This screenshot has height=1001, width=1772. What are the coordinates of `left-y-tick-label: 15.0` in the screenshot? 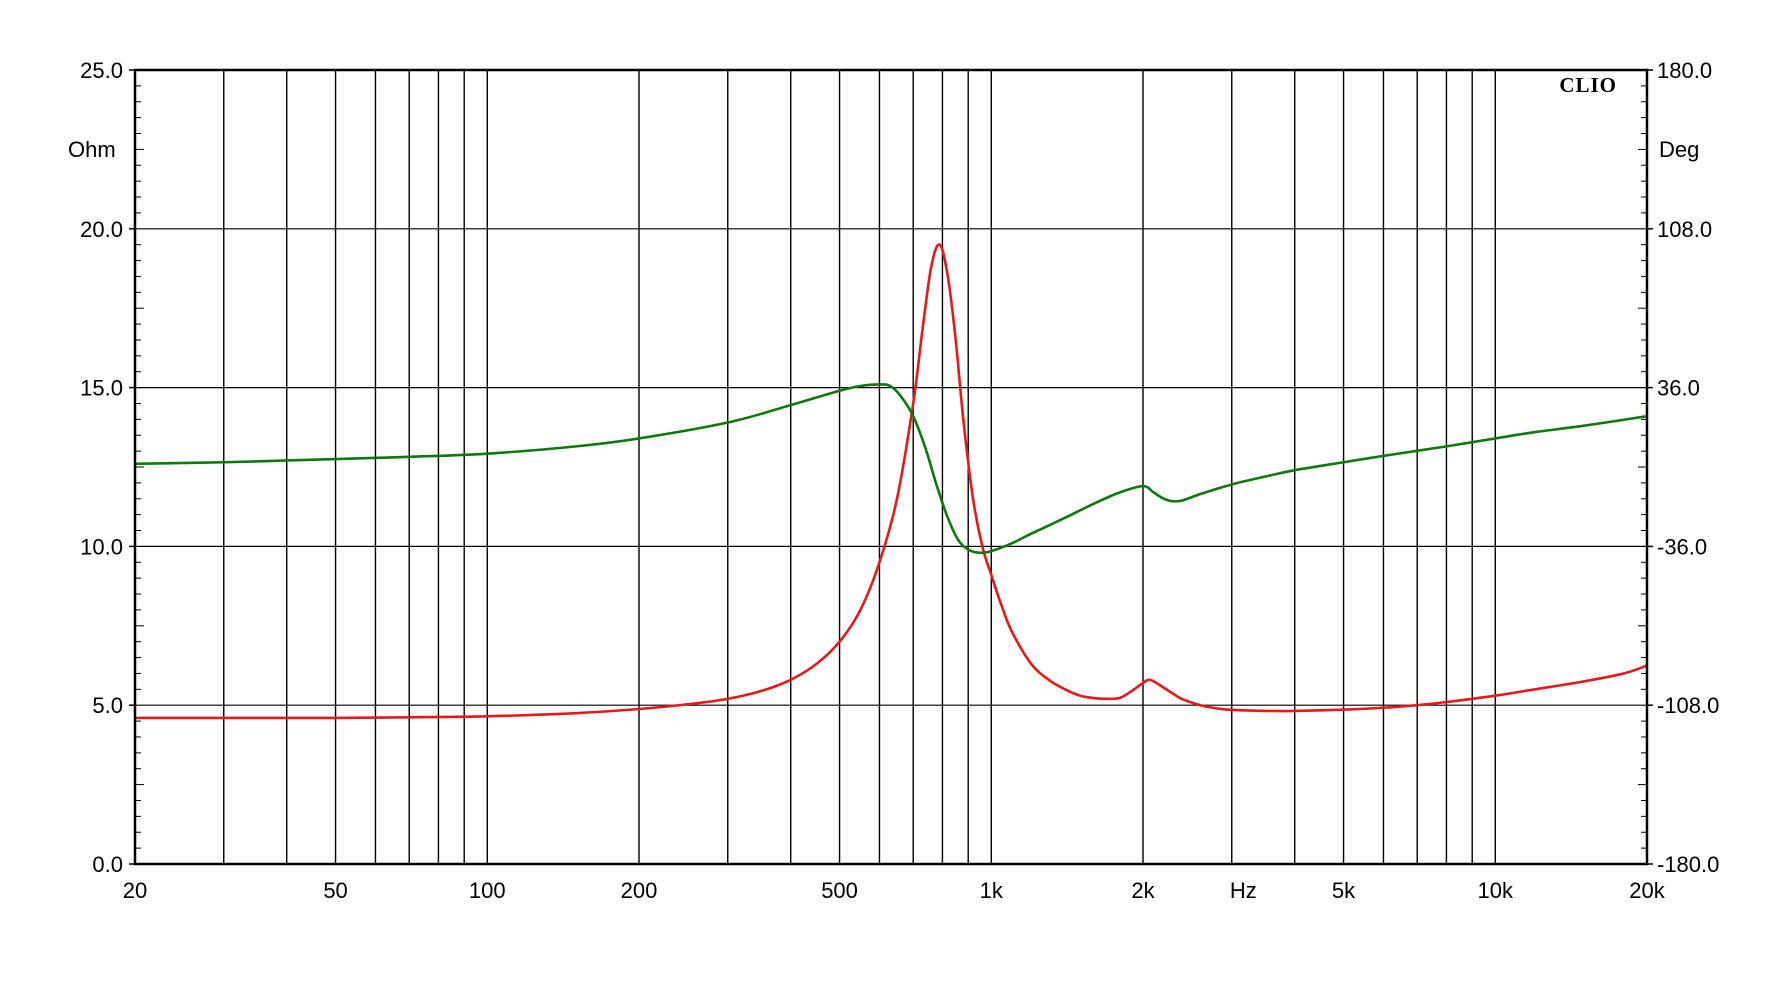 It's located at (101, 388).